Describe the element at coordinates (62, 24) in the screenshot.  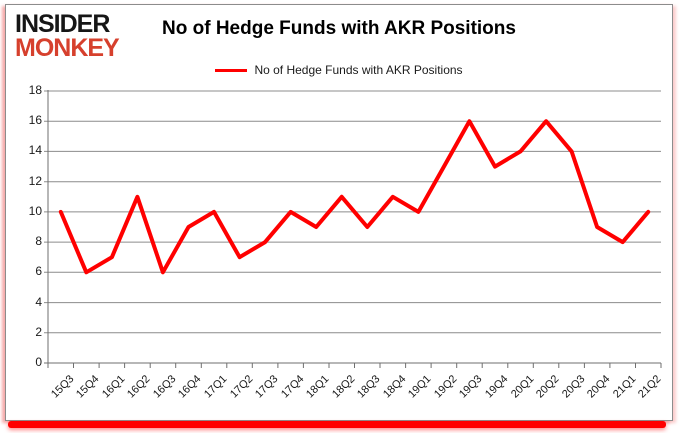
I see `logo-line1: INSIDER` at that location.